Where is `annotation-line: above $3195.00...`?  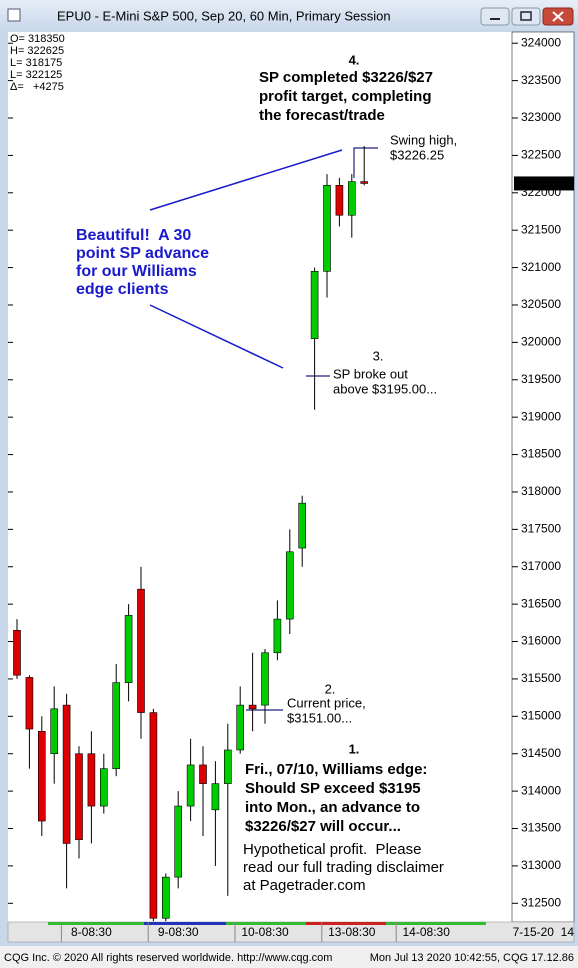 annotation-line: above $3195.00... is located at coordinates (385, 388).